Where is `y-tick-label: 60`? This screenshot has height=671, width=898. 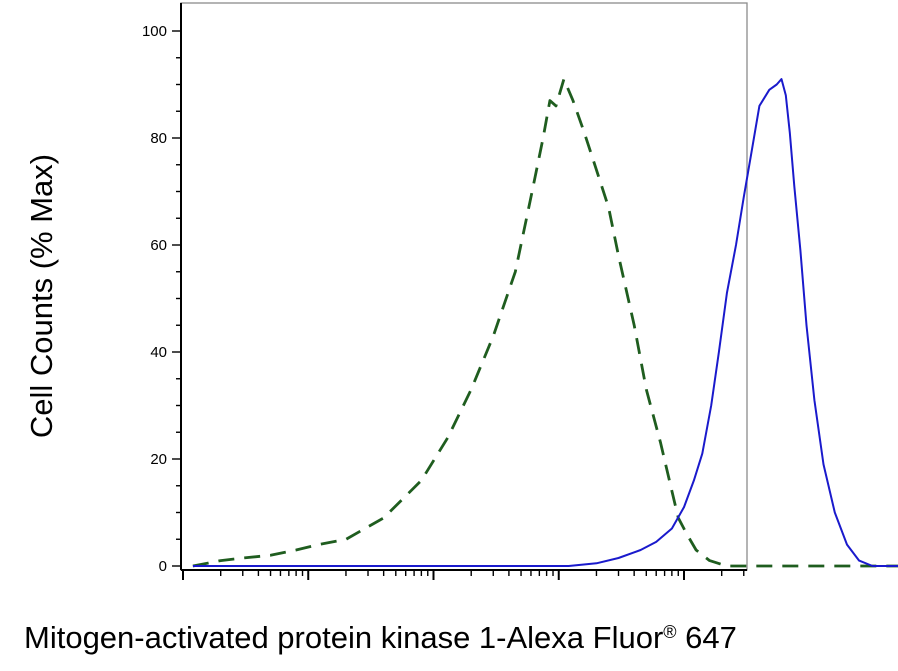 y-tick-label: 60 is located at coordinates (158, 245).